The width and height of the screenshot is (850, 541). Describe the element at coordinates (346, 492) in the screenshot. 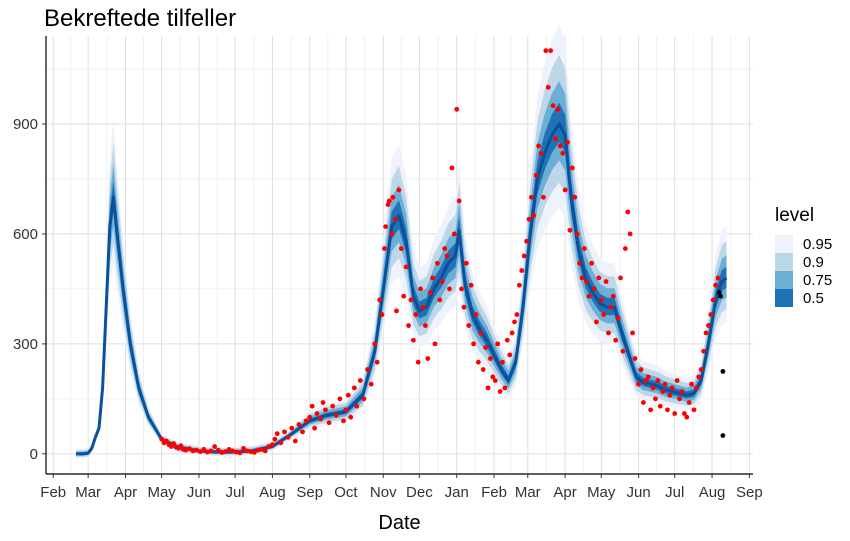

I see `x-tick-label: Oct` at that location.